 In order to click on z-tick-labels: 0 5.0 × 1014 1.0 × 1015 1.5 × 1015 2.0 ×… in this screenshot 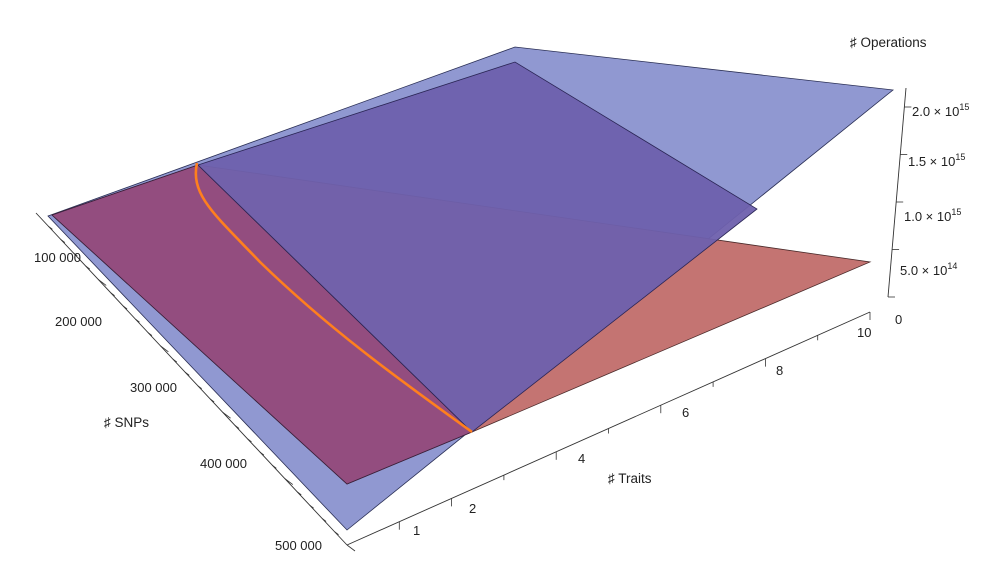, I will do `click(932, 214)`.